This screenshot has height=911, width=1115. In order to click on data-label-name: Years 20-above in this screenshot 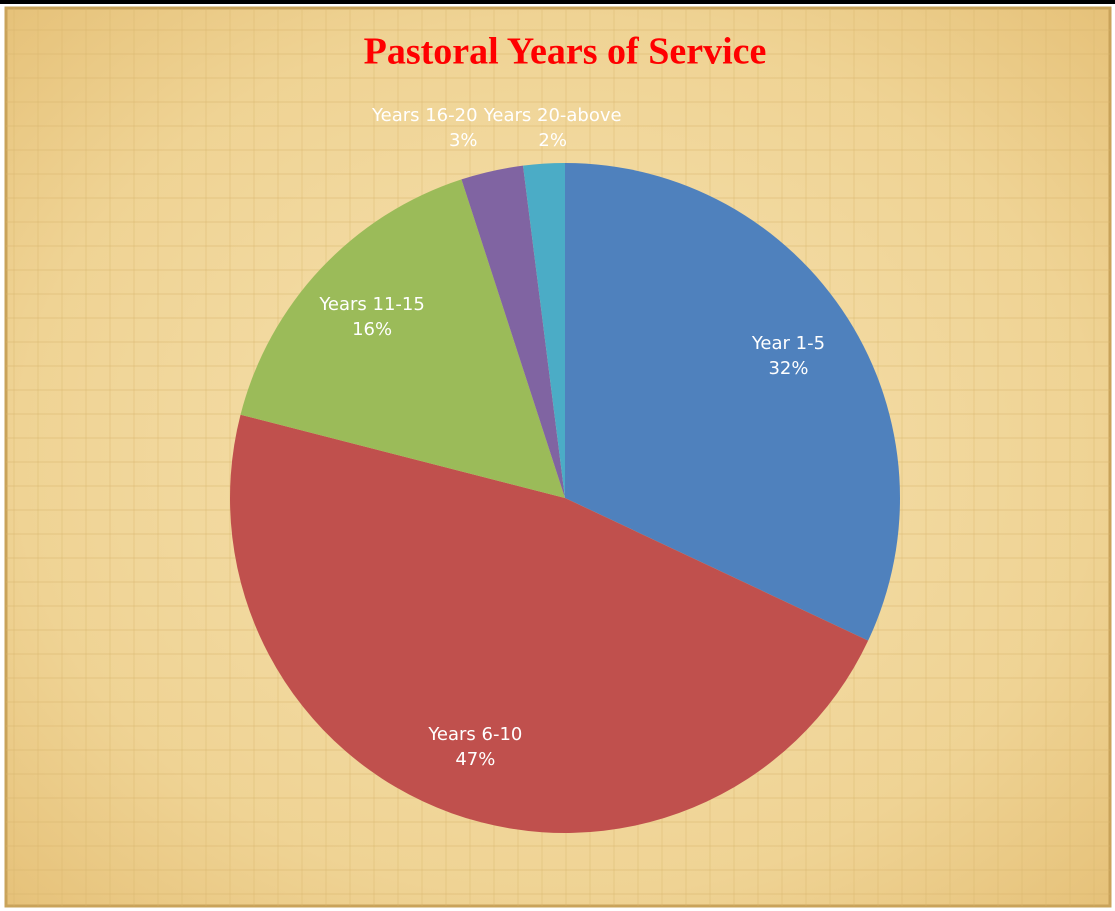, I will do `click(552, 115)`.